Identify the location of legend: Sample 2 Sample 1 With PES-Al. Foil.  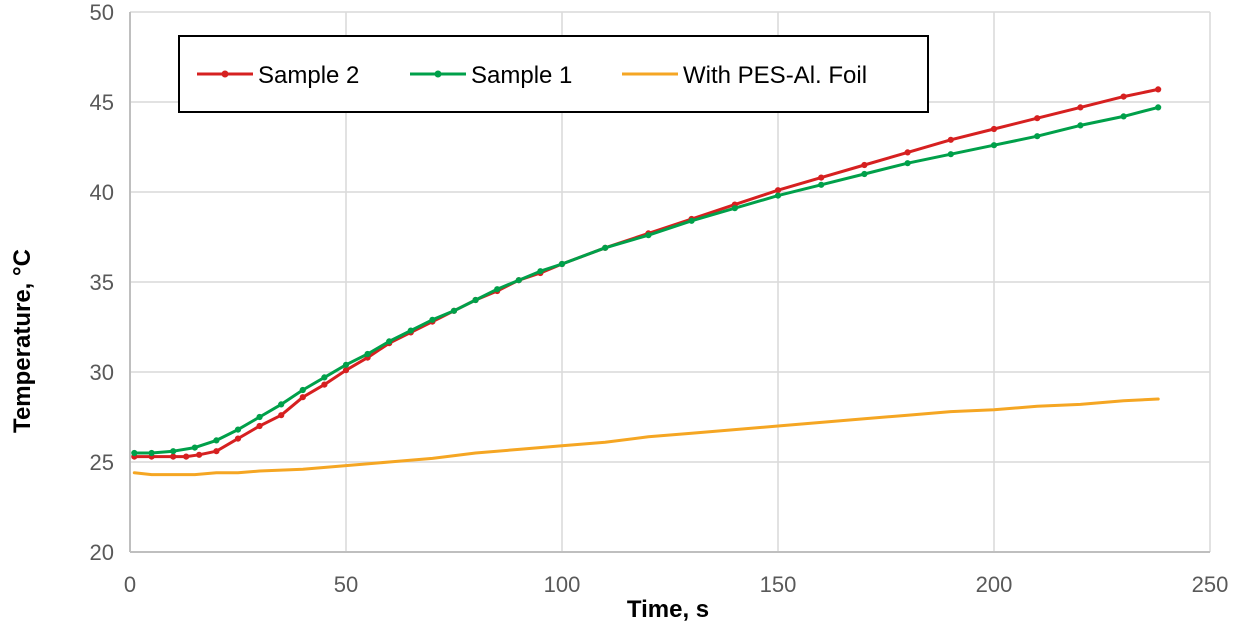
(553, 74).